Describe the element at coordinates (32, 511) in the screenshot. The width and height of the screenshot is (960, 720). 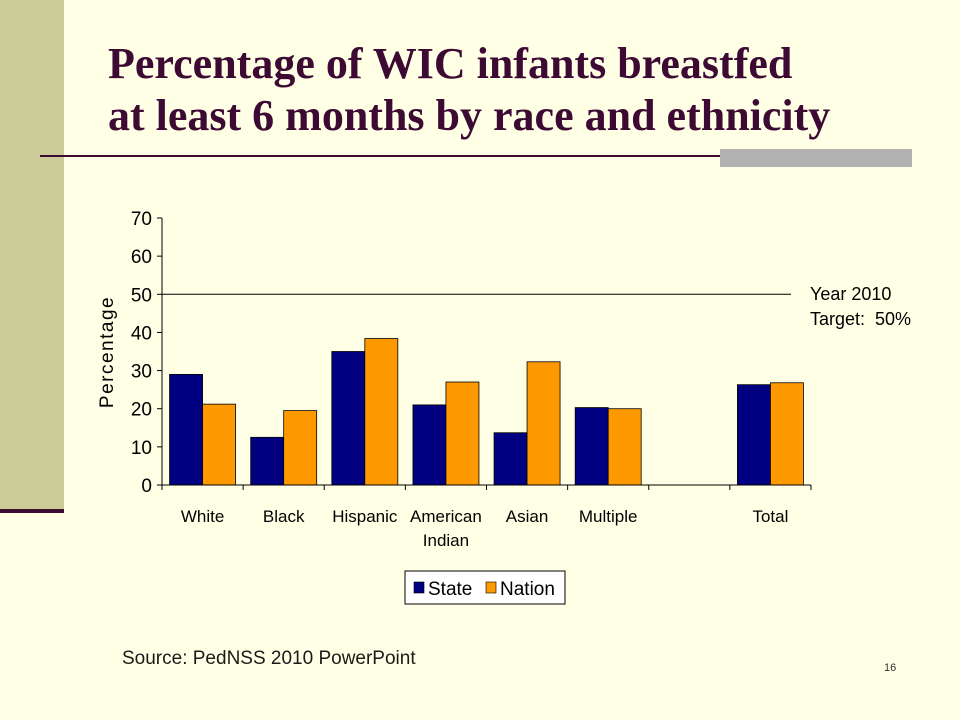
I see `sidebar-accent-line` at that location.